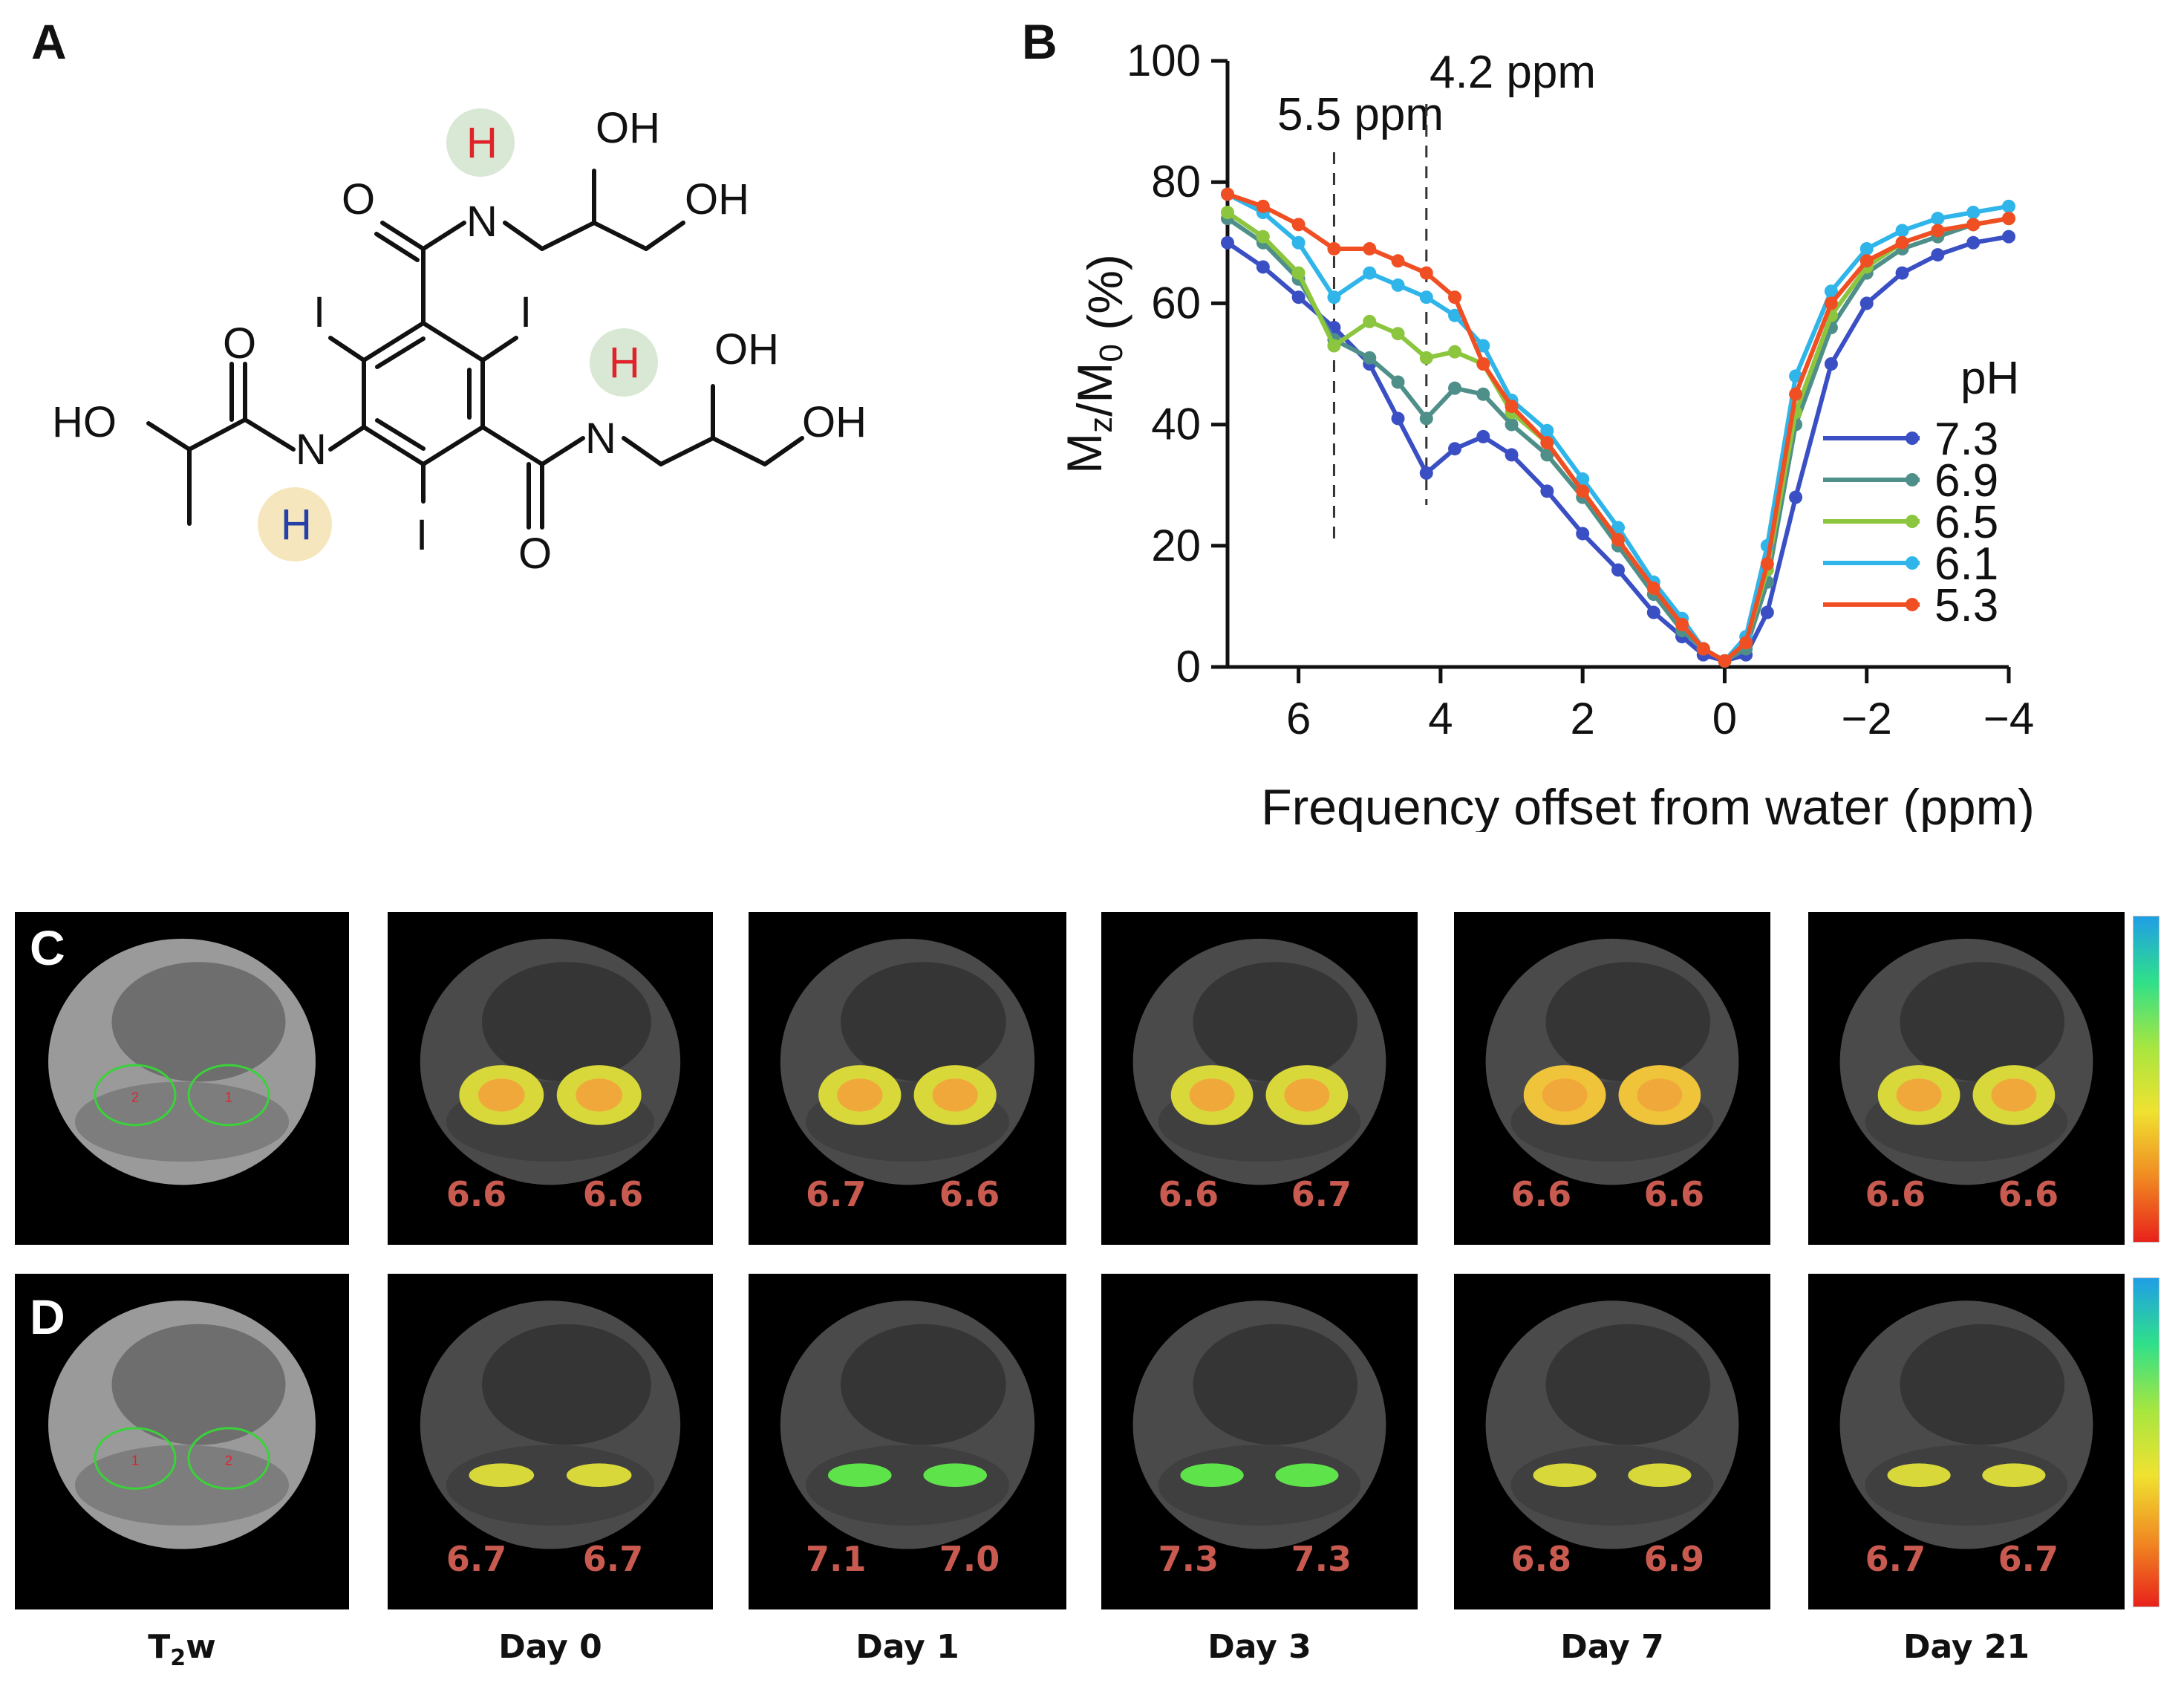 This screenshot has height=1683, width=2184. I want to click on roi-label: 2, so click(229, 1461).